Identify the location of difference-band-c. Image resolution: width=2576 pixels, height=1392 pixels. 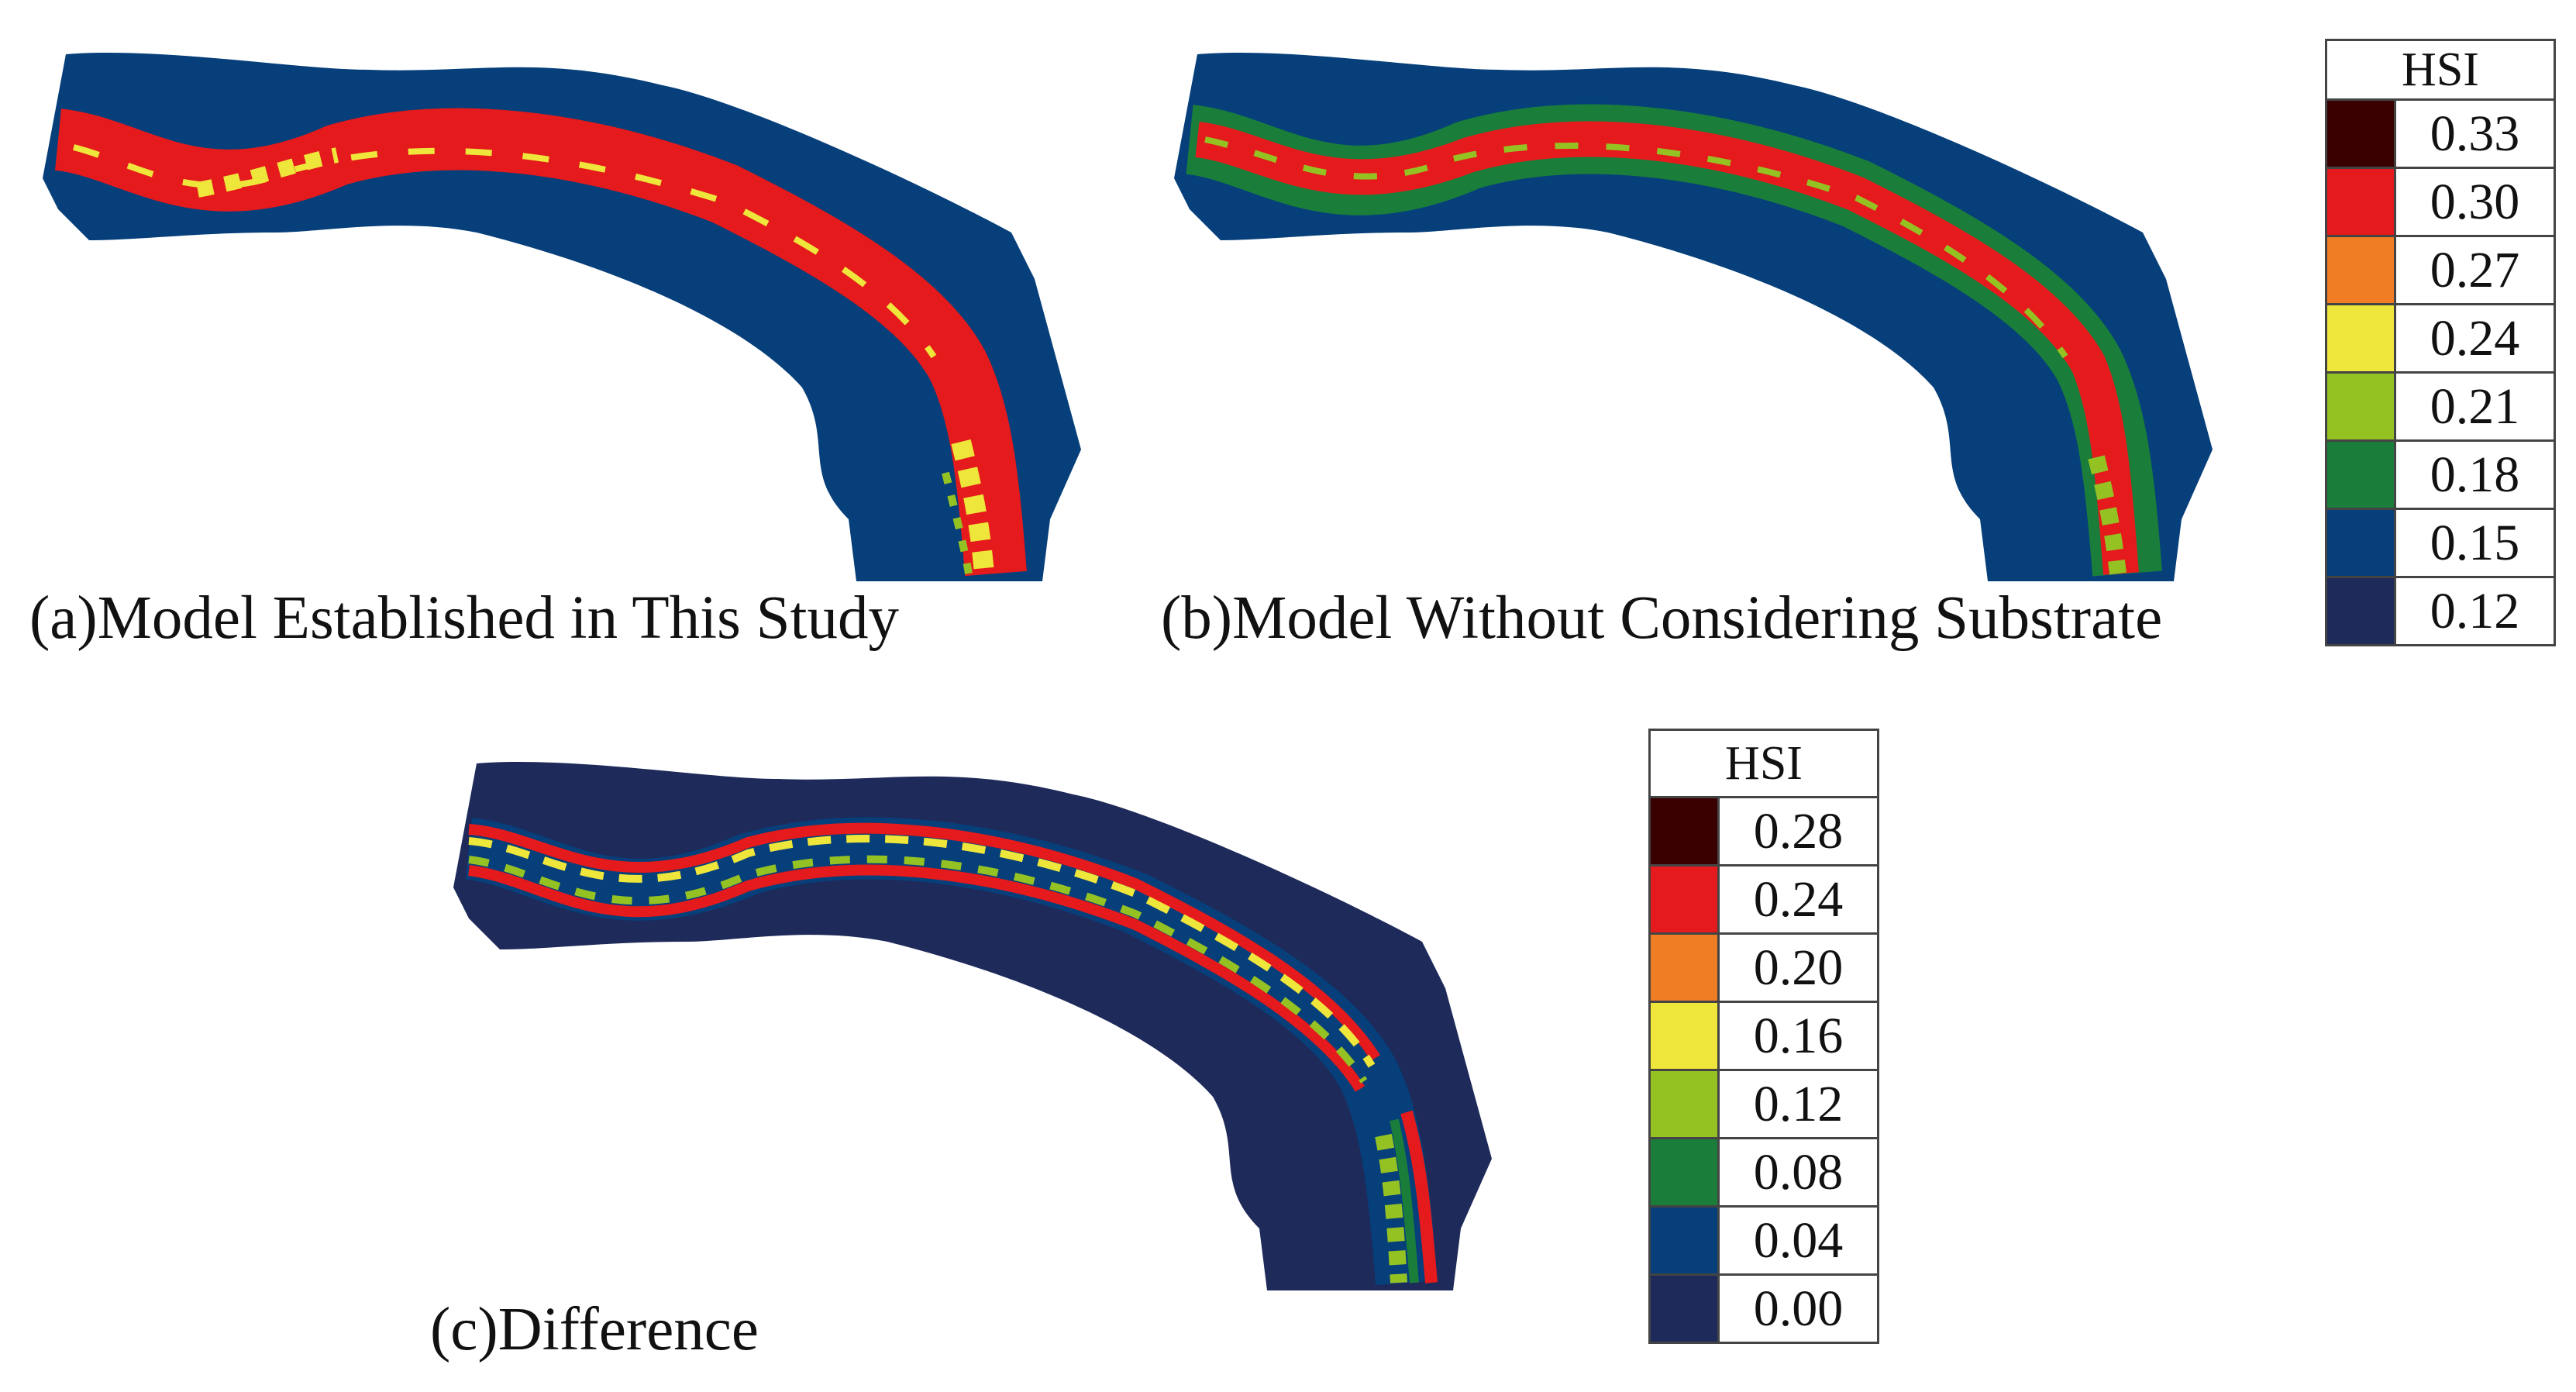
(951, 1051).